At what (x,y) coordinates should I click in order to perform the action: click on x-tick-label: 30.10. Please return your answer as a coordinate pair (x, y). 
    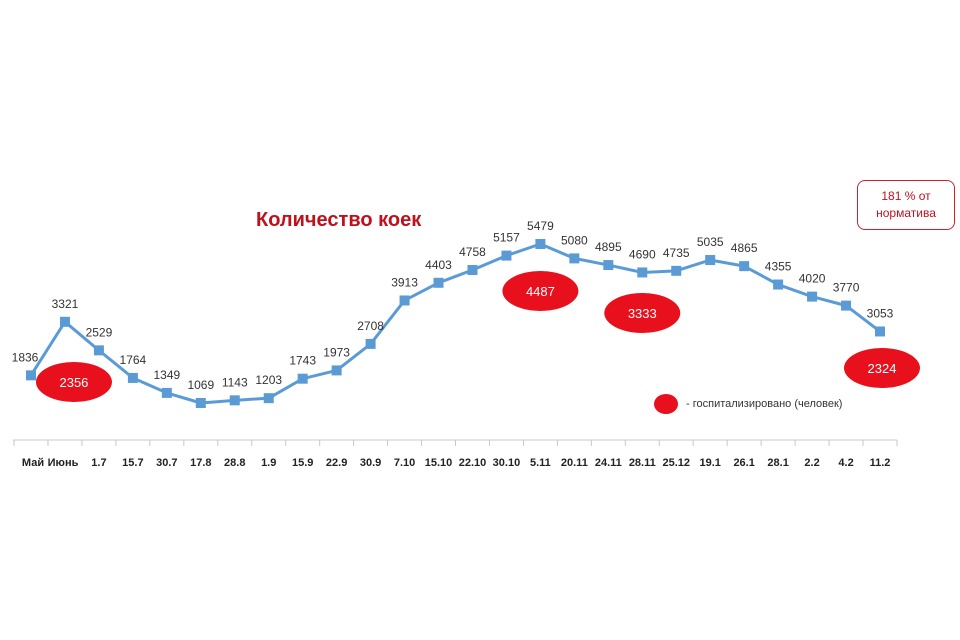
    Looking at the image, I should click on (507, 463).